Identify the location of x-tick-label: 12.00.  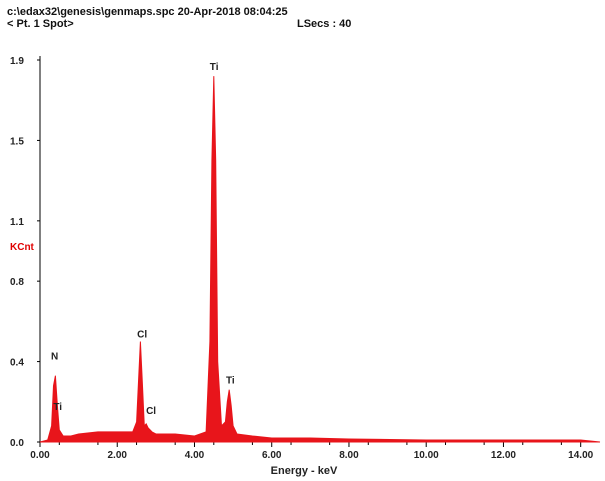
(503, 455).